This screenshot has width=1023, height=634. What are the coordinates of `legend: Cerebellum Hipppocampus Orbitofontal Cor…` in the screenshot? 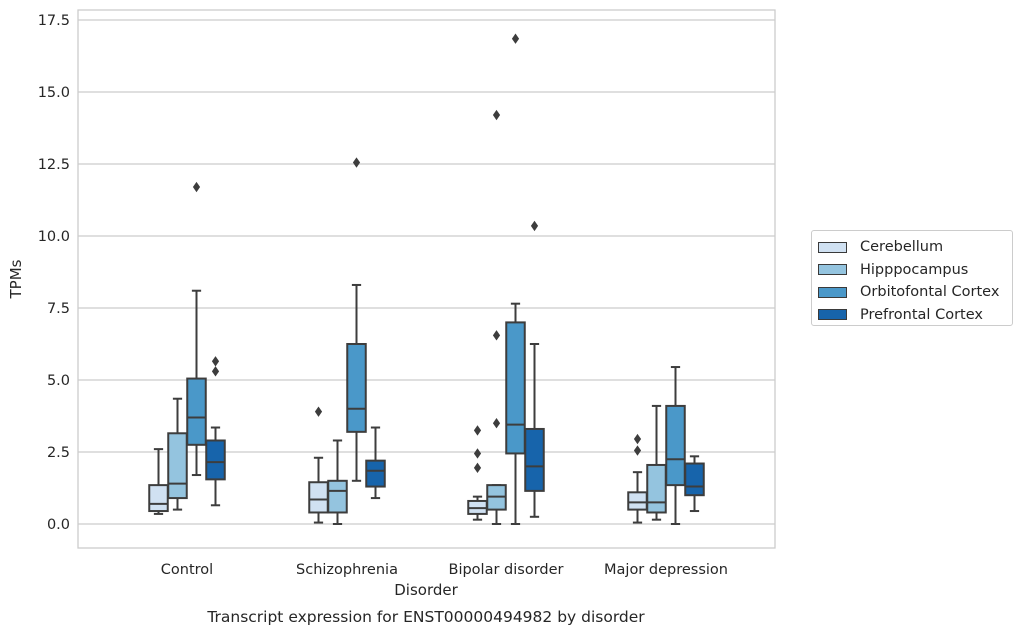 It's located at (912, 278).